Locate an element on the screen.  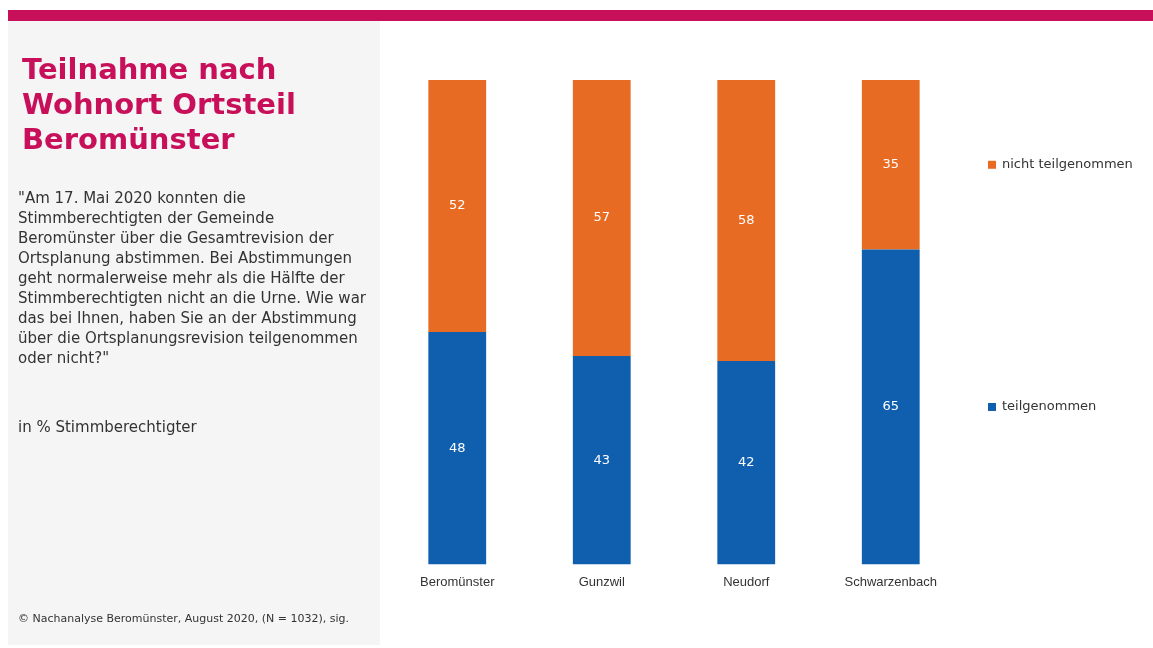
data-label: 58 is located at coordinates (746, 219).